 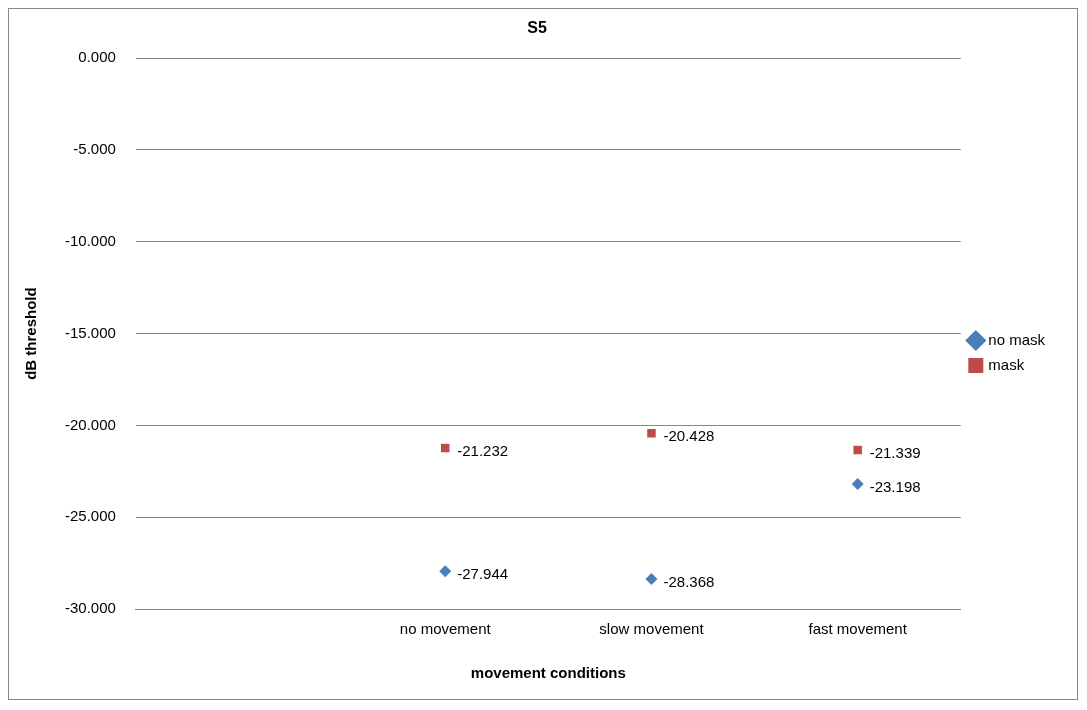 What do you see at coordinates (97, 57) in the screenshot?
I see `y-tick-label: 0.000` at bounding box center [97, 57].